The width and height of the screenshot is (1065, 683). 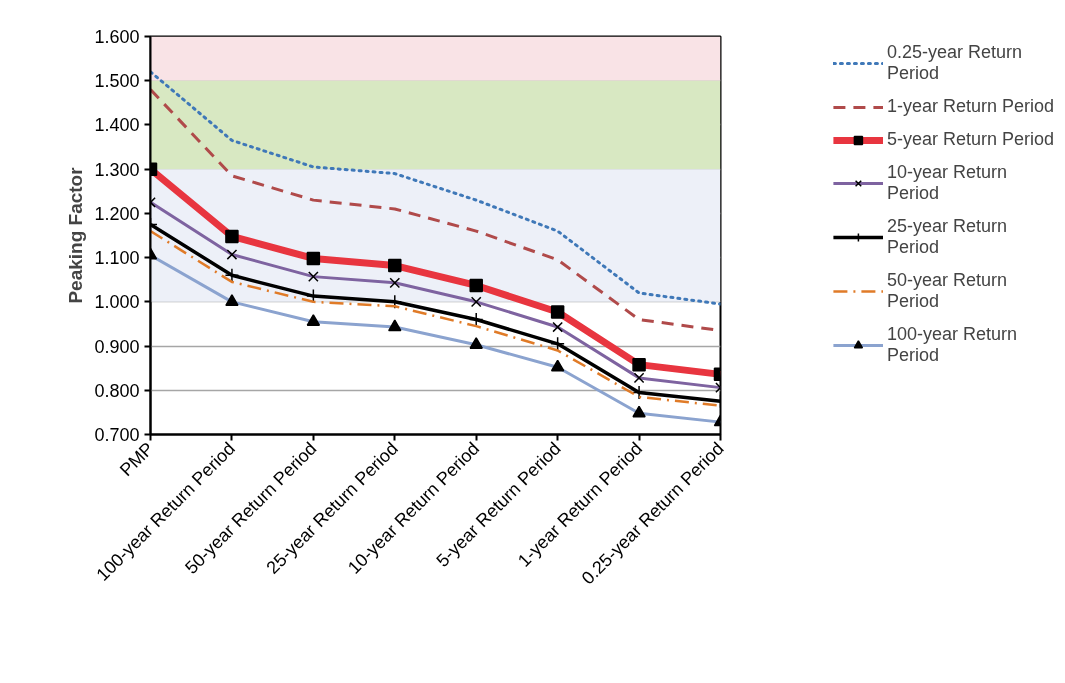 What do you see at coordinates (946, 237) in the screenshot?
I see `legend-label: 25-year Return Period` at bounding box center [946, 237].